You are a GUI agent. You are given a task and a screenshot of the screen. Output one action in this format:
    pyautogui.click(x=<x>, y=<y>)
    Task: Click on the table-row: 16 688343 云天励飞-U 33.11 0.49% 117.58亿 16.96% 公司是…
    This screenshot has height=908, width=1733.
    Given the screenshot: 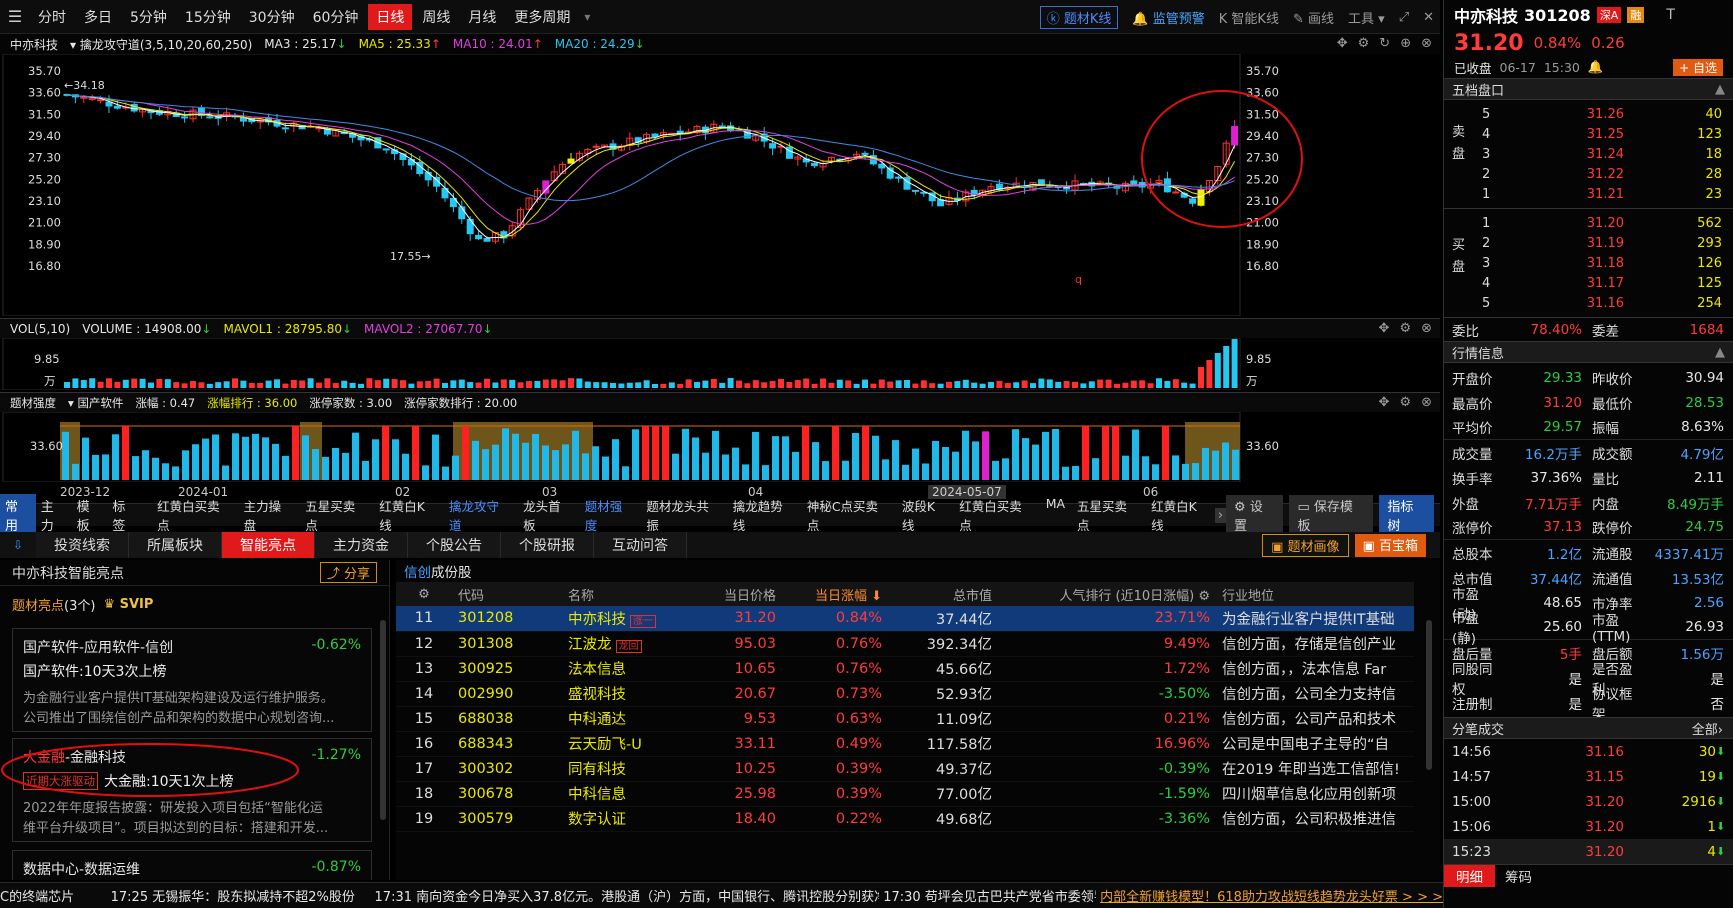 What is the action you would take?
    pyautogui.click(x=905, y=744)
    